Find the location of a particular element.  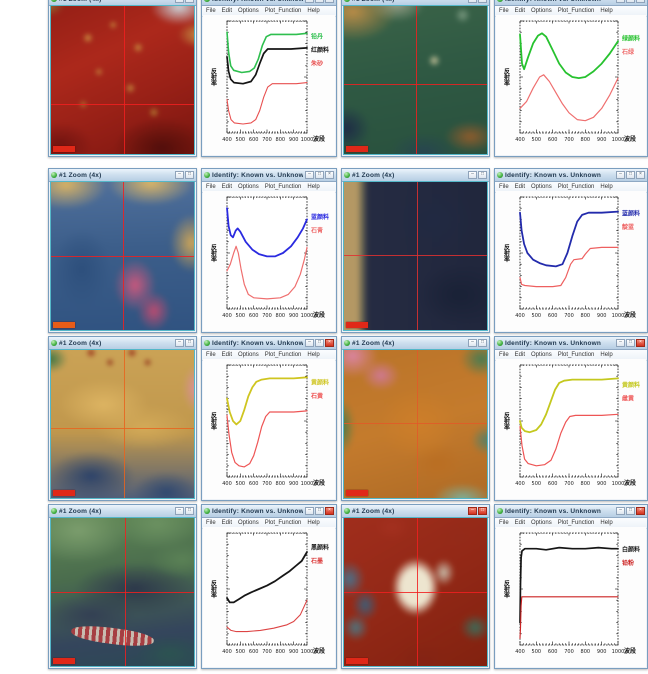

zoom-window-titlebar: #1 Zoom (4x) – □ is located at coordinates (415, 175).